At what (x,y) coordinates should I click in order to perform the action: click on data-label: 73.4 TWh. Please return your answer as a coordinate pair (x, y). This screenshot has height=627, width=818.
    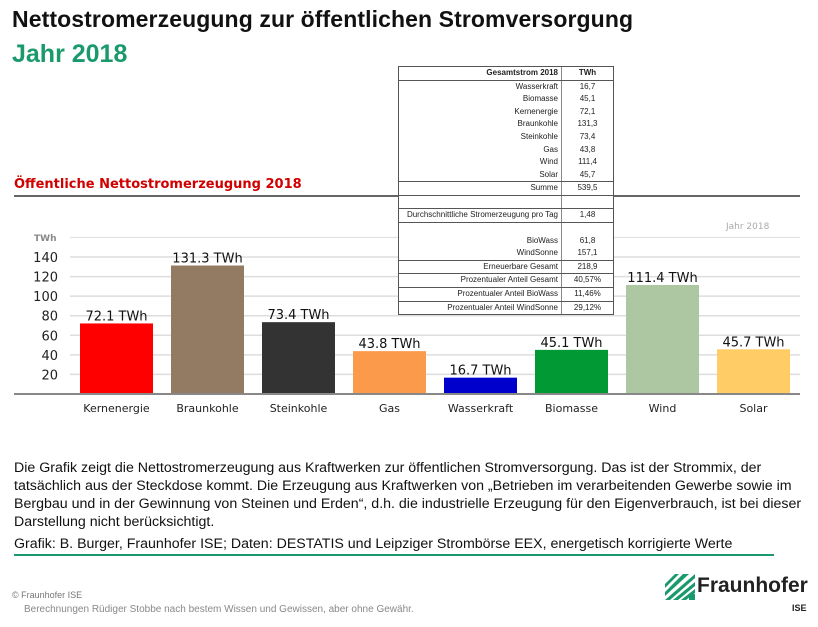
    Looking at the image, I should click on (298, 315).